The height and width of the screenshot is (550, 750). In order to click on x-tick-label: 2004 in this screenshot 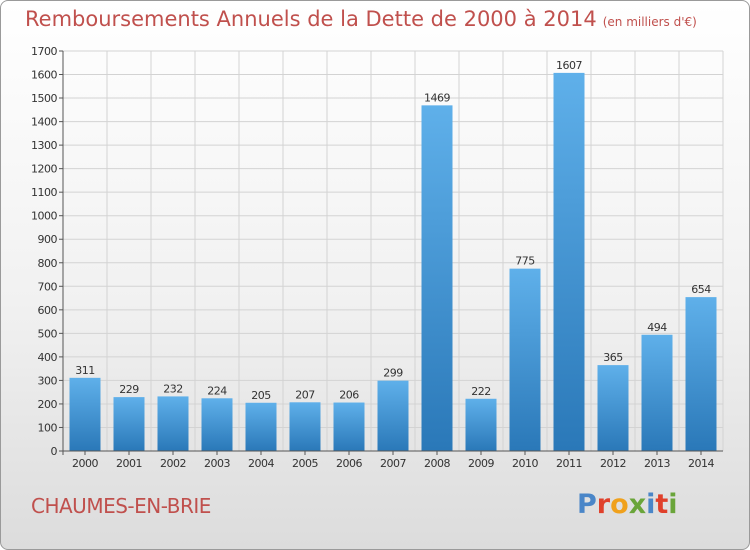, I will do `click(261, 463)`.